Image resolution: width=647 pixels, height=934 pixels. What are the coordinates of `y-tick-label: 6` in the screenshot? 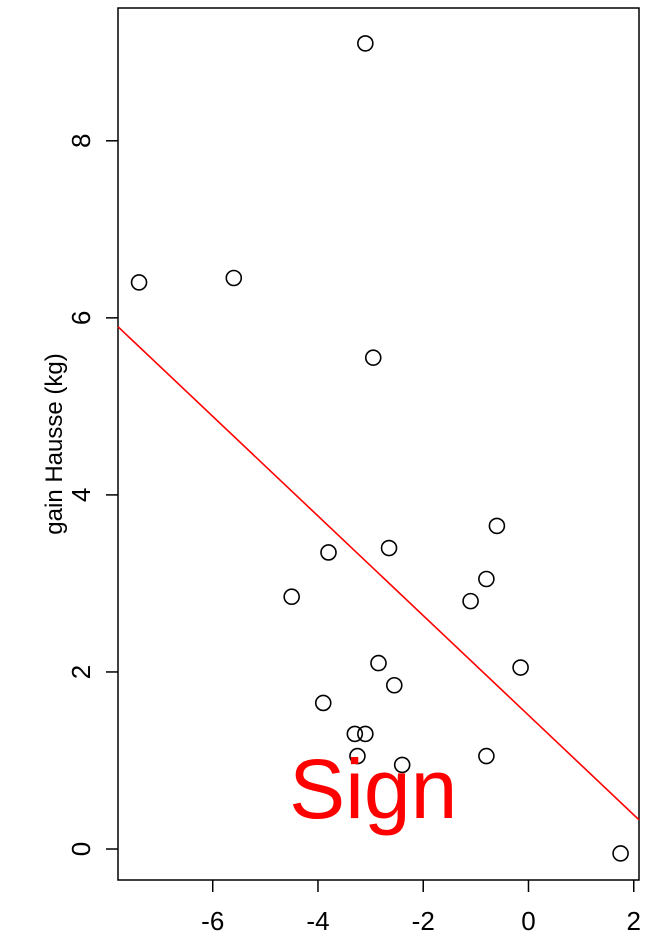 It's located at (81, 318).